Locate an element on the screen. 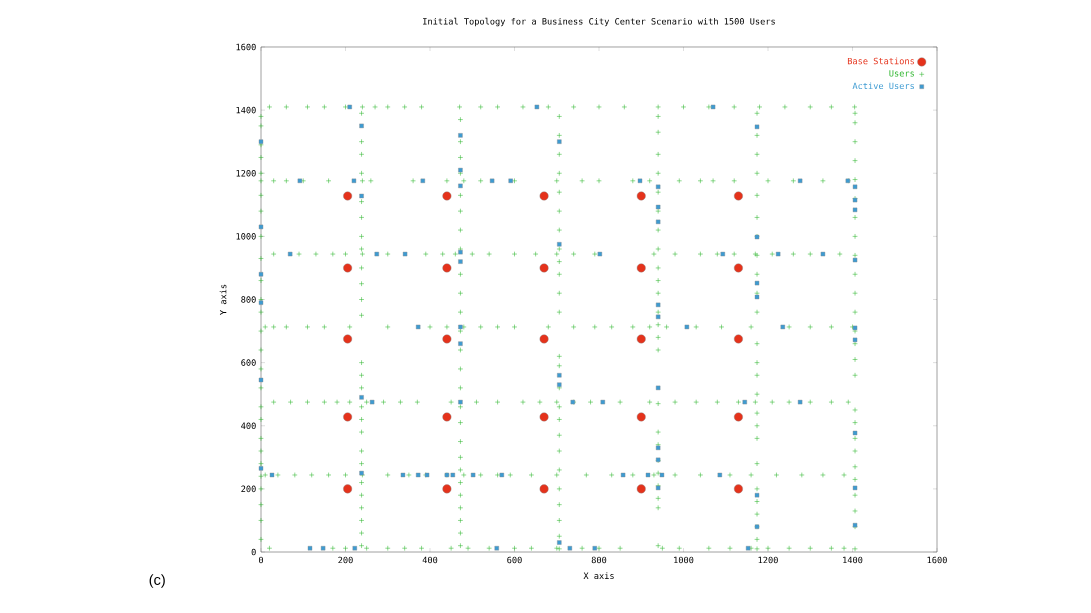 This screenshot has width=1091, height=613. y-tick-label: 600 is located at coordinates (248, 362).